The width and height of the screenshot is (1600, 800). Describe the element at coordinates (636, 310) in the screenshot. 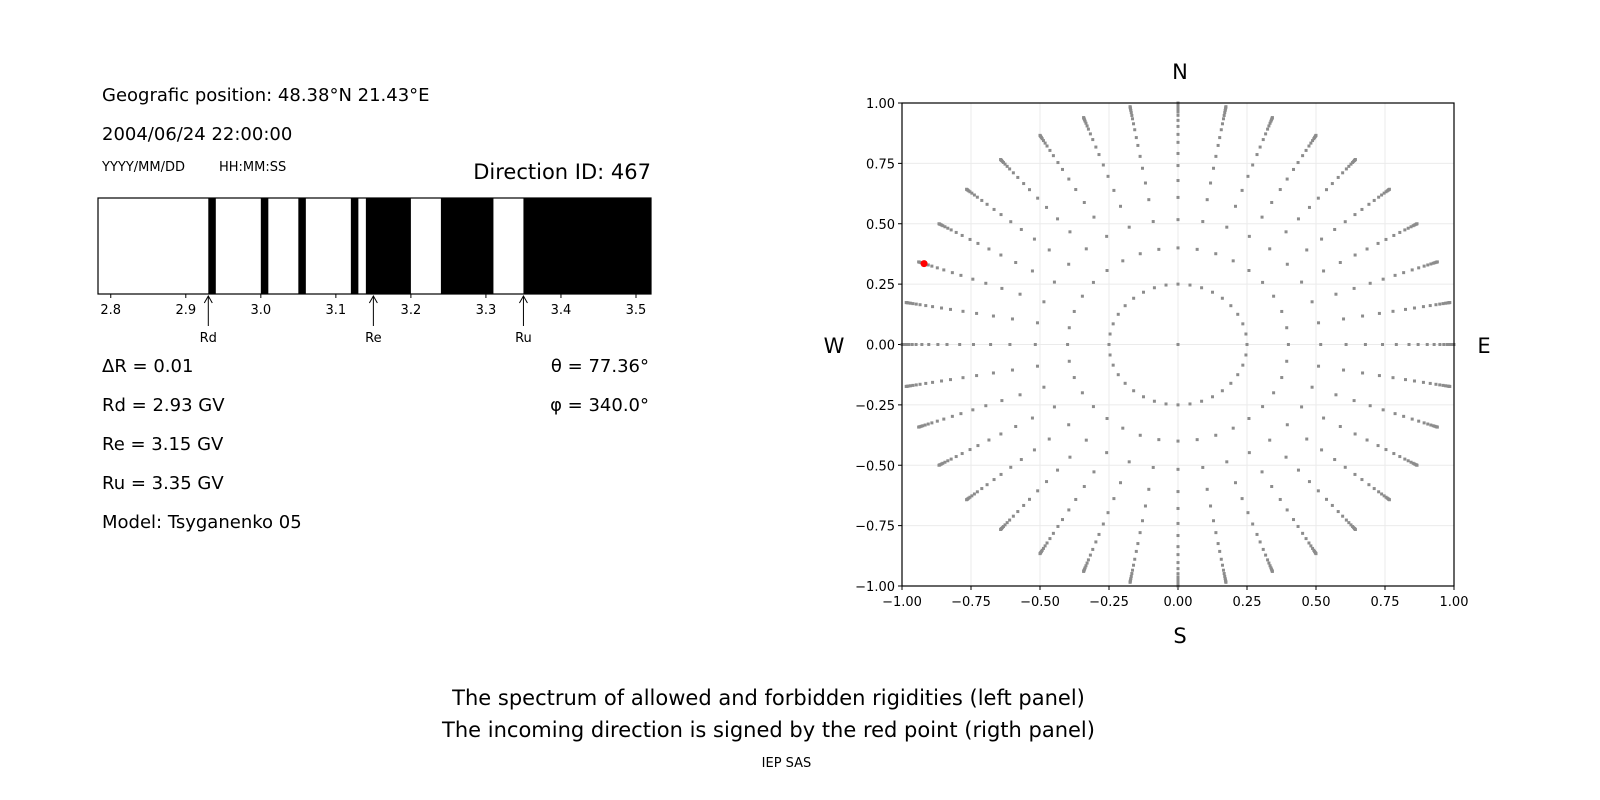

I see `x-tick-label: 3.5` at that location.